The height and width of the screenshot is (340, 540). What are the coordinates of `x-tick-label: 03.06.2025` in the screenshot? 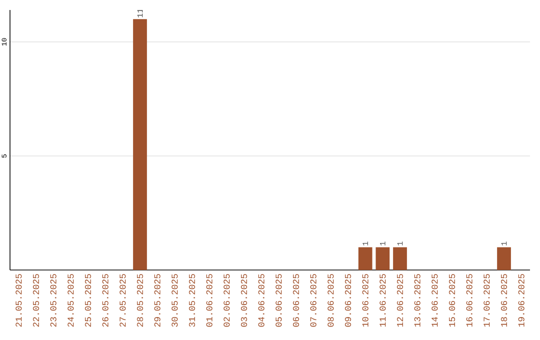 It's located at (244, 300).